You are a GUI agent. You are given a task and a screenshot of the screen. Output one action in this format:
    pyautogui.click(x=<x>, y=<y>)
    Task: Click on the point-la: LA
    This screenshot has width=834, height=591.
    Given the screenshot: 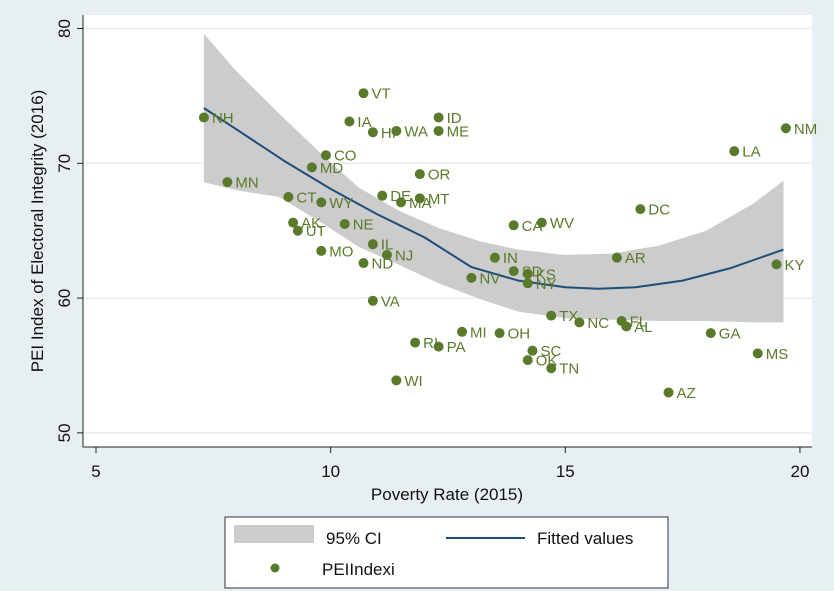 What is the action you would take?
    pyautogui.click(x=745, y=152)
    